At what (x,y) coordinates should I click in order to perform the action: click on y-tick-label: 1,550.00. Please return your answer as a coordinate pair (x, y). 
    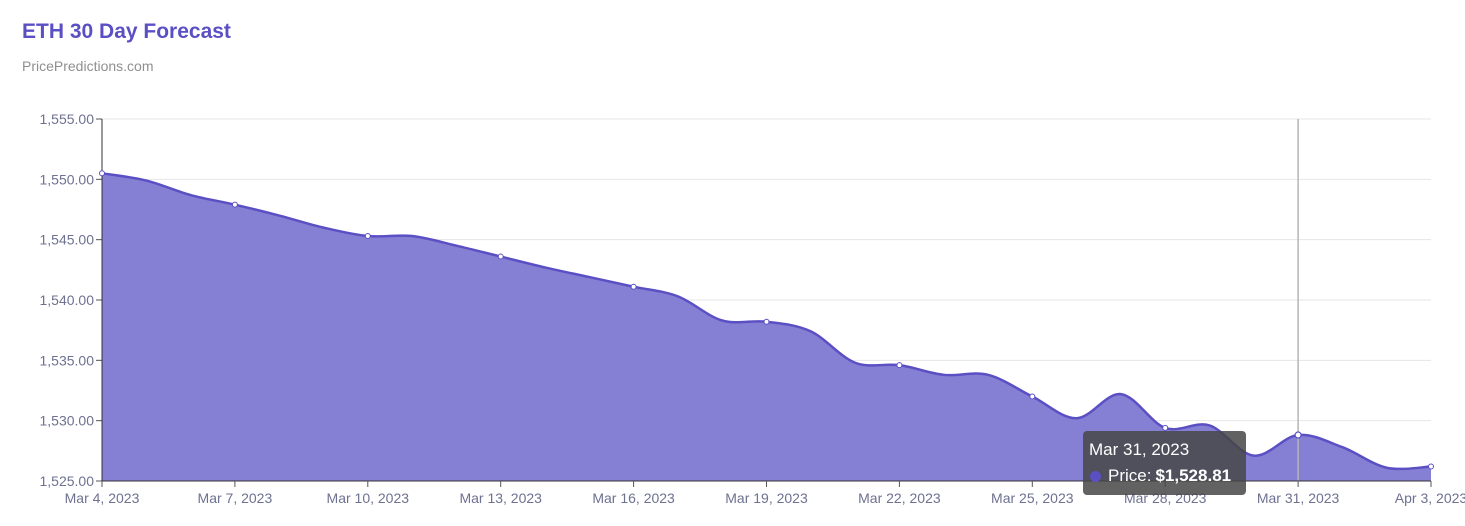
    Looking at the image, I should click on (67, 179).